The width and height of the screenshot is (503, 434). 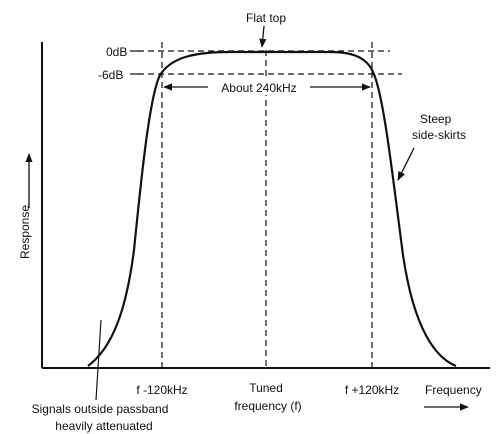 I want to click on flat-top-label: Flat top, so click(x=266, y=18).